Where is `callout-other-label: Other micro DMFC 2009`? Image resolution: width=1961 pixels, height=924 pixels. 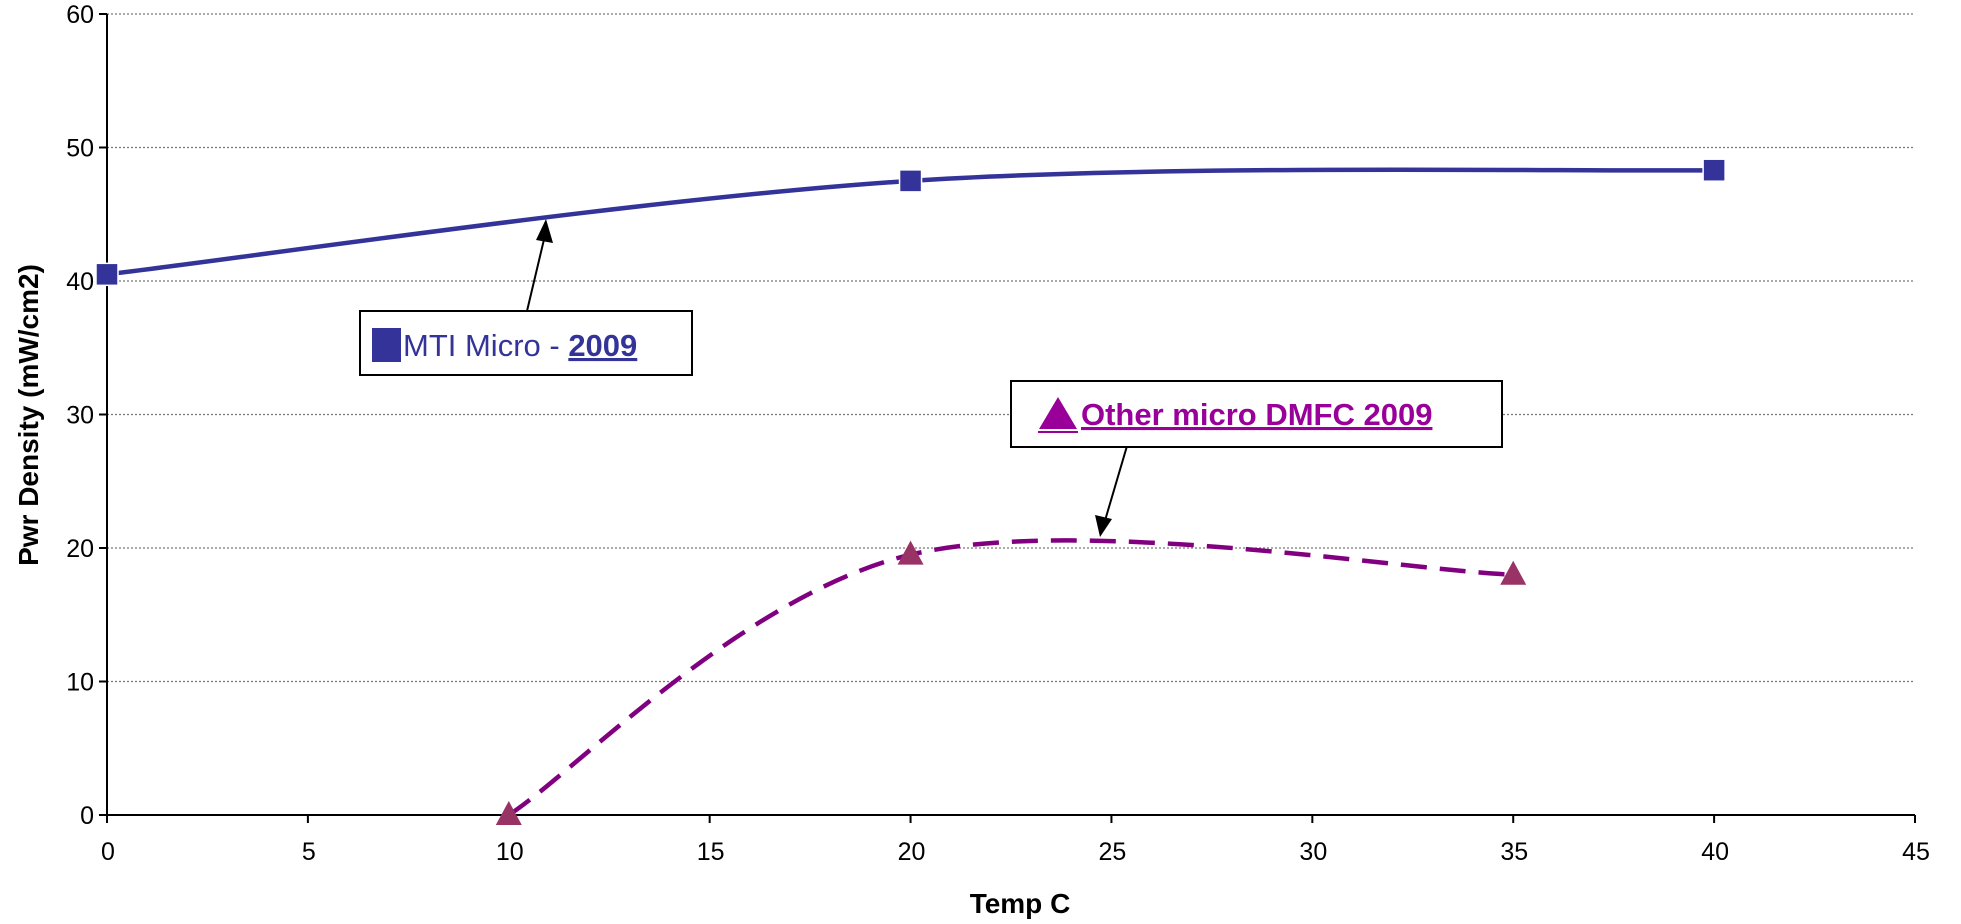 callout-other-label: Other micro DMFC 2009 is located at coordinates (1256, 414).